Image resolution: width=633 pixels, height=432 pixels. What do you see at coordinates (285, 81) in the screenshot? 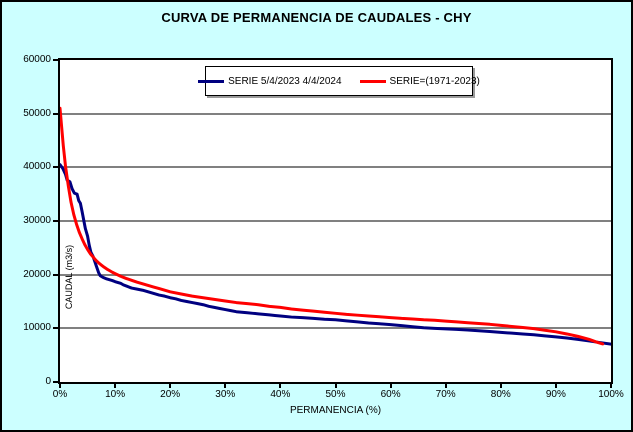
I see `legend-label-serie-2023-2024: SERIE 5/4/2023 4/4/2024` at bounding box center [285, 81].